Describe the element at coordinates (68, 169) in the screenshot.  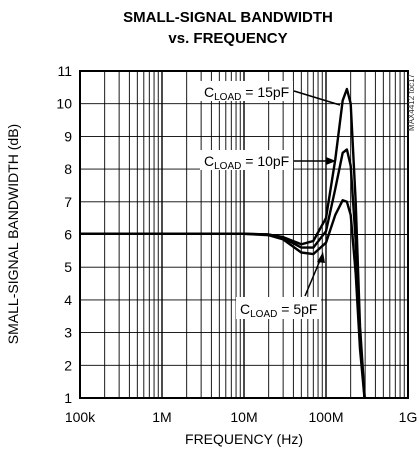
I see `y-tick-label: 8` at that location.